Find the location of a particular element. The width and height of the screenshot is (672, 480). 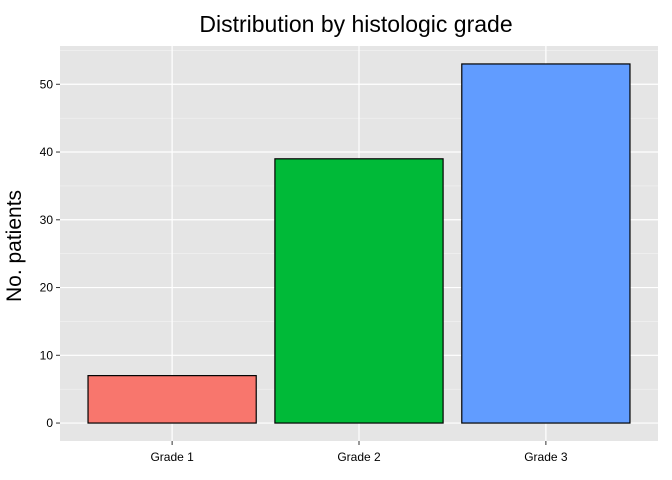

y-axis-ticks: 0 10 20 30 40 50 is located at coordinates (50, 253).